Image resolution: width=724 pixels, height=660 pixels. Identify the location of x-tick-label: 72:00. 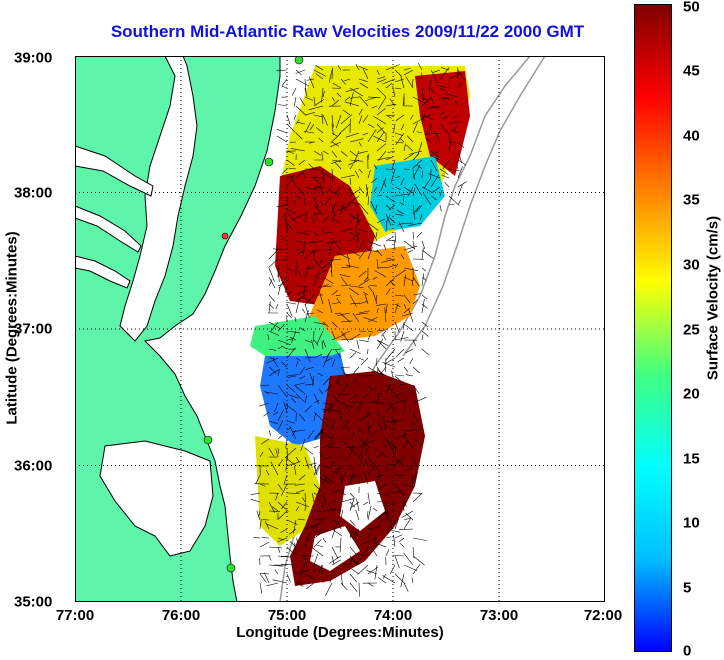
(603, 615).